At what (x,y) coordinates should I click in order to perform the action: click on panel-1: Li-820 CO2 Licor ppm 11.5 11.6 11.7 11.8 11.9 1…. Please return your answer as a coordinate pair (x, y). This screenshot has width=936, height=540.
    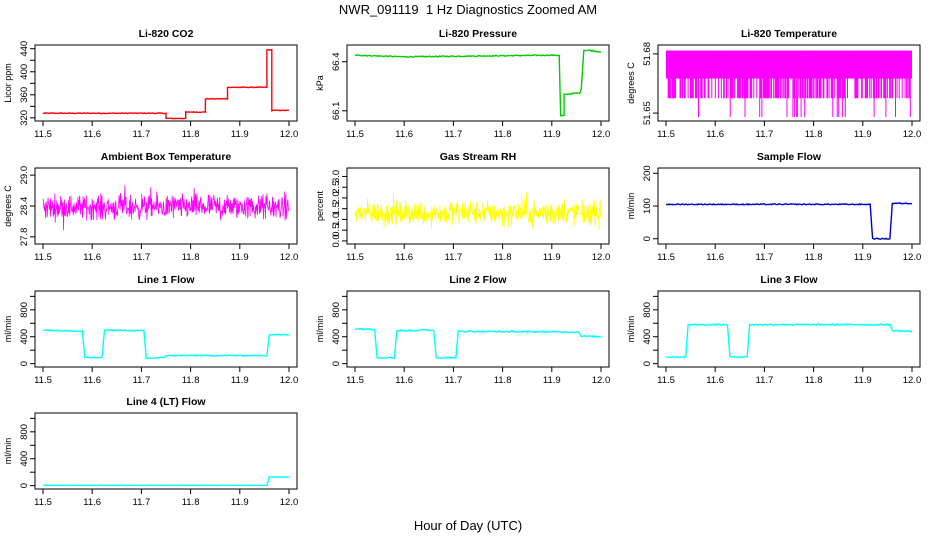
    Looking at the image, I should click on (150, 84).